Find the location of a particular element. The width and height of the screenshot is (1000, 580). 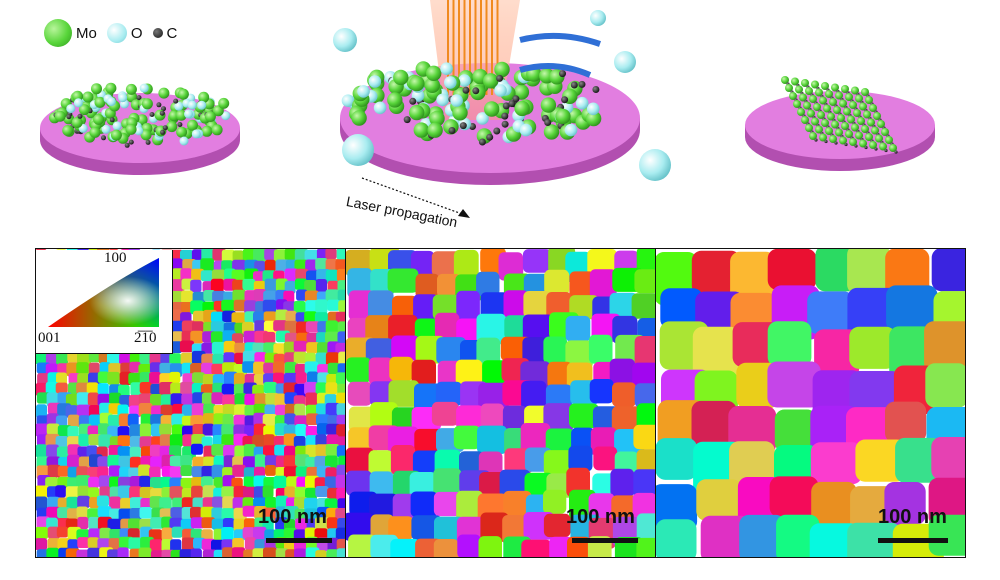

o-atom-icon is located at coordinates (116, 33).